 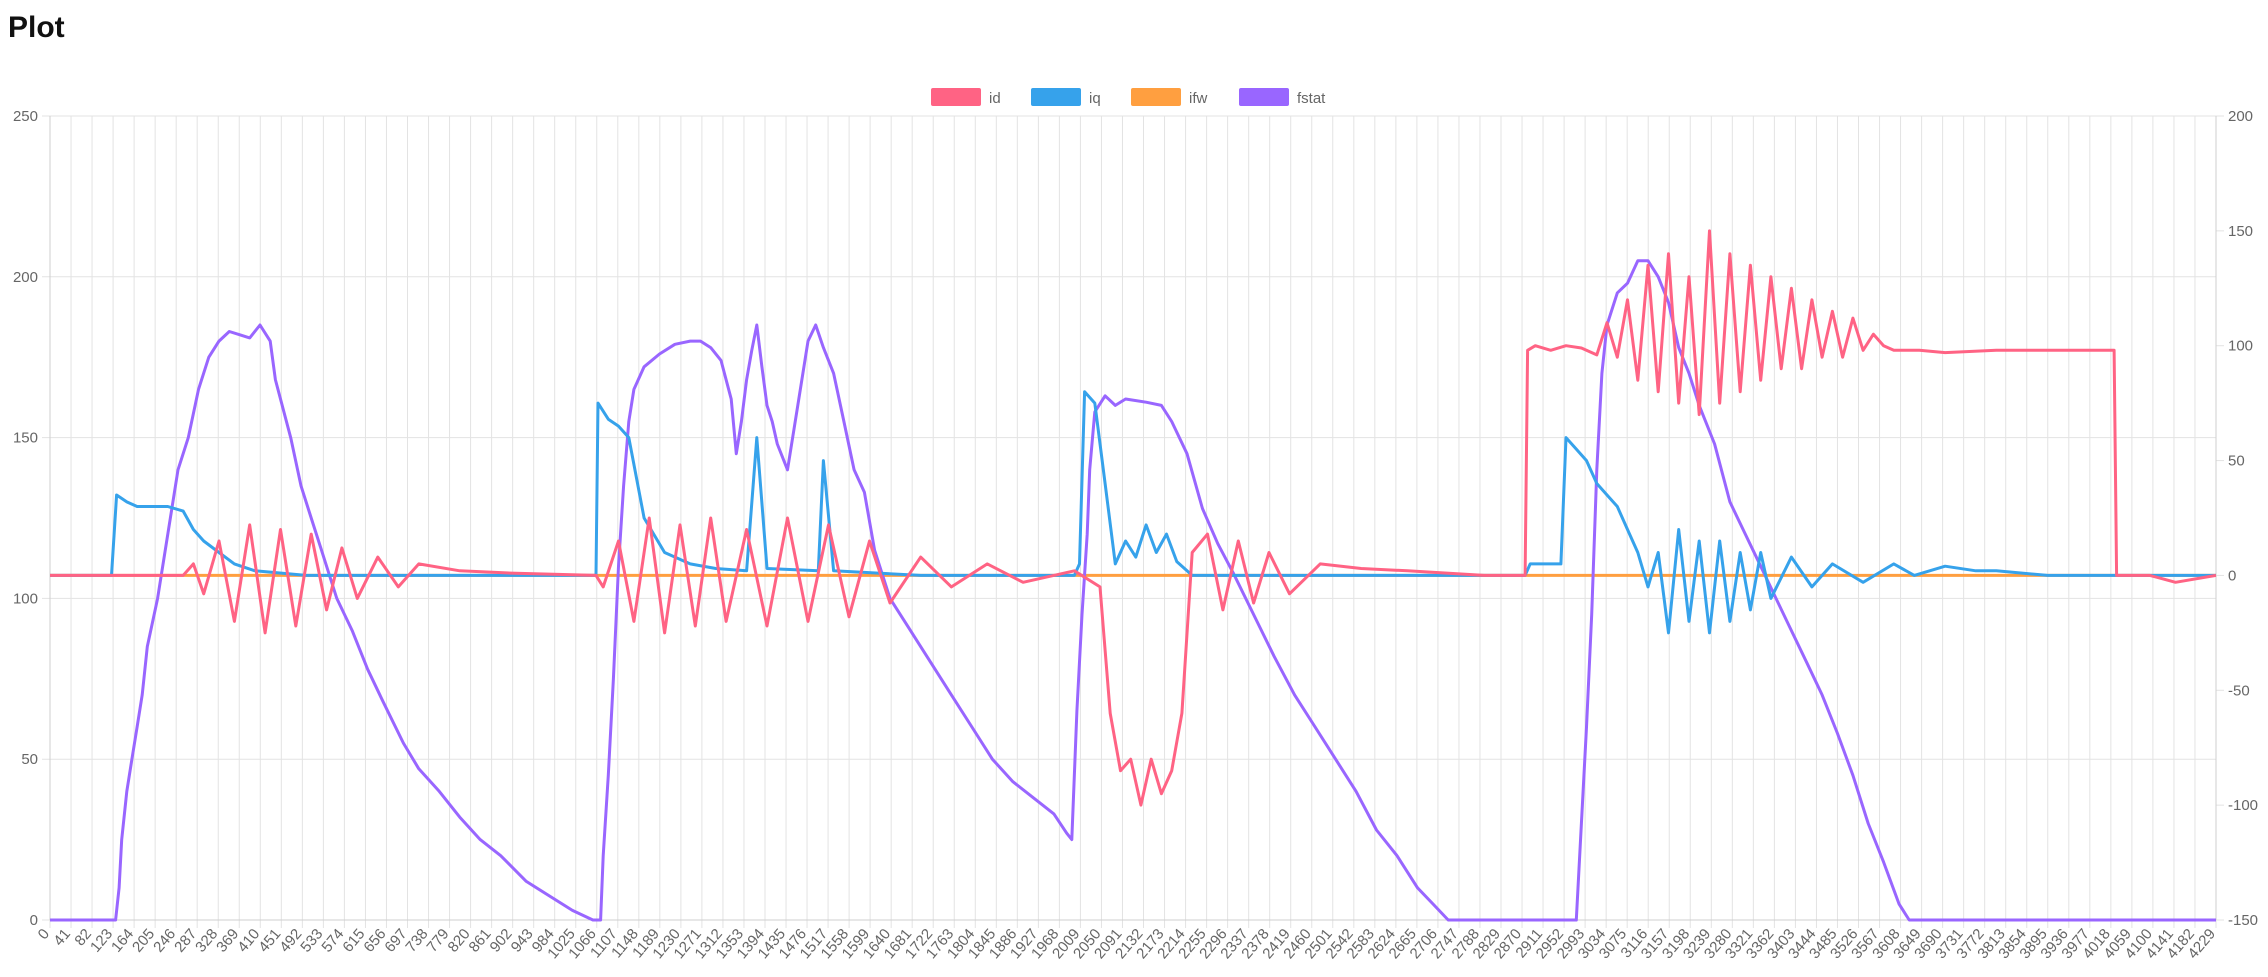 I want to click on y-left-tick-label: 250, so click(x=25, y=116).